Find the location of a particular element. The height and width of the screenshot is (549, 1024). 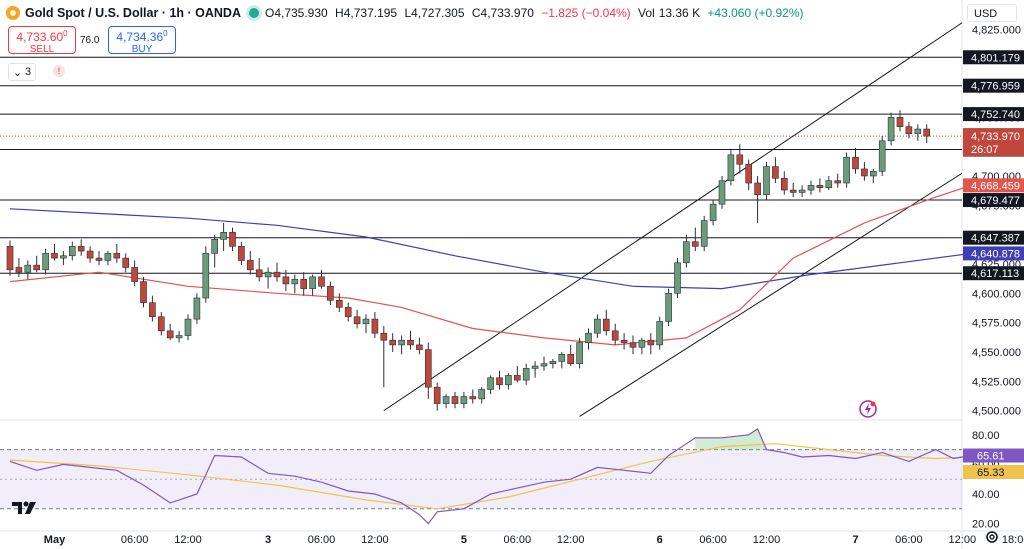

symbol-title: Gold Spot / U.S. Dollar · 1h · OANDA is located at coordinates (133, 13).